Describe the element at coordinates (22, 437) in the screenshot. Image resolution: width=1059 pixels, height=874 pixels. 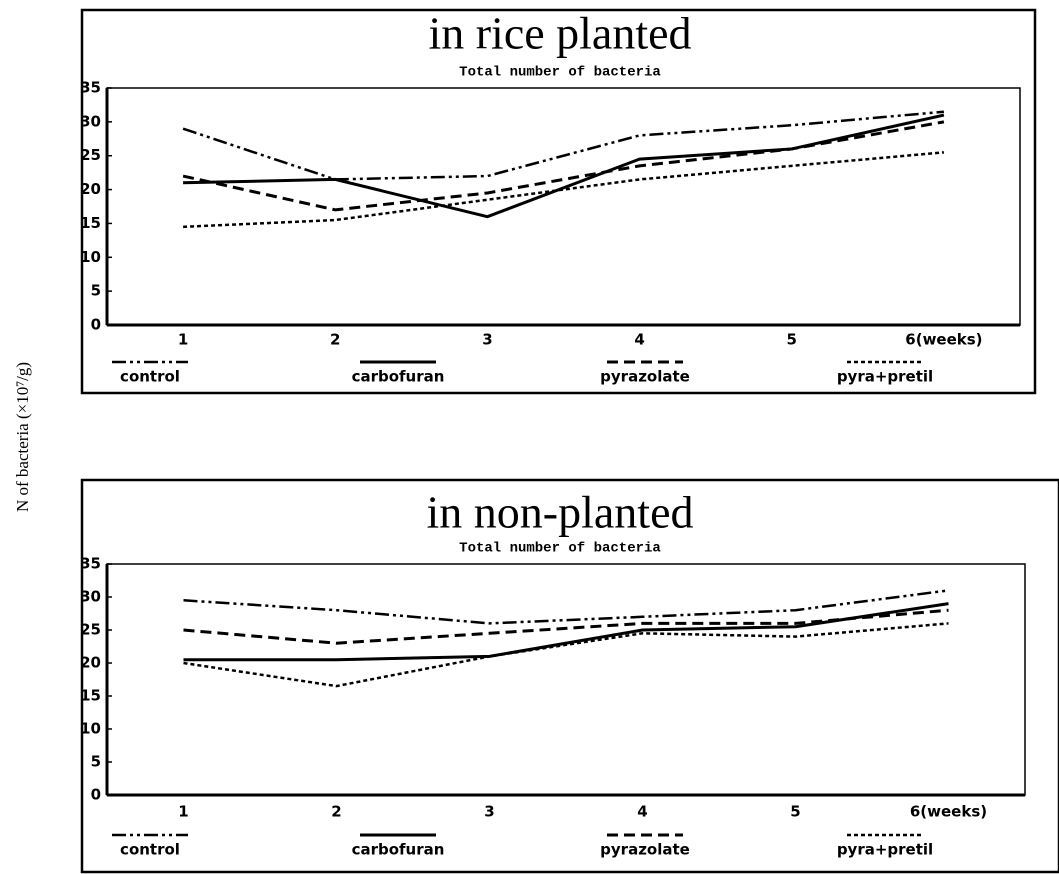
I see `y-axis-label: N of bacteria (×10⁷/g)` at that location.